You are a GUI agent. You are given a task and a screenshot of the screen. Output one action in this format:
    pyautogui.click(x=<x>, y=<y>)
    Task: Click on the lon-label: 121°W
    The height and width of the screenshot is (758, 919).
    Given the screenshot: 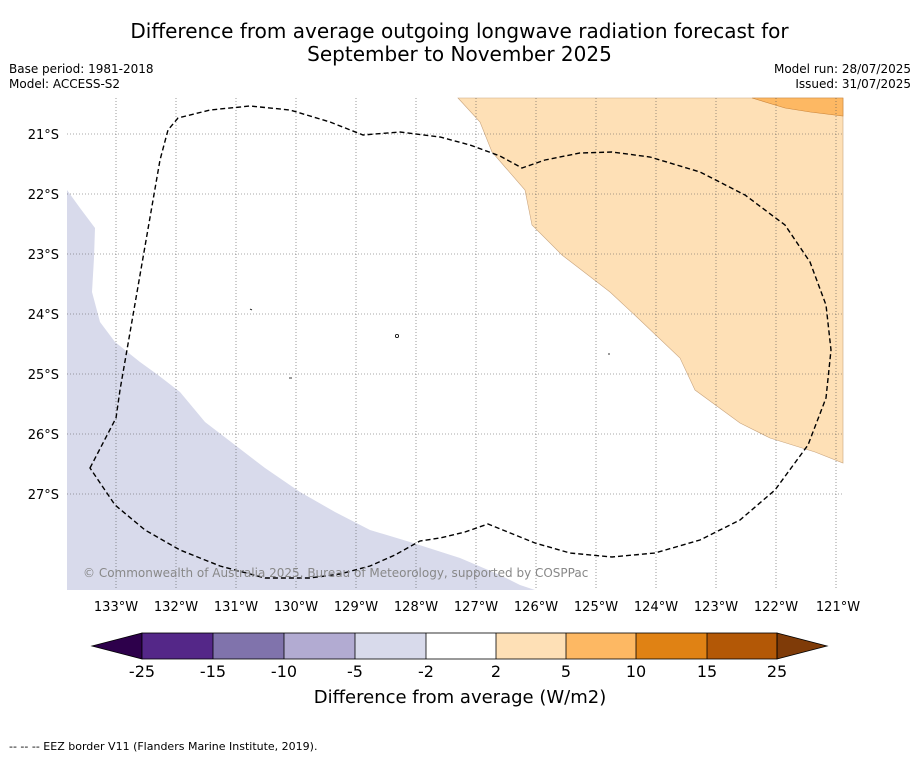 What is the action you would take?
    pyautogui.click(x=838, y=607)
    